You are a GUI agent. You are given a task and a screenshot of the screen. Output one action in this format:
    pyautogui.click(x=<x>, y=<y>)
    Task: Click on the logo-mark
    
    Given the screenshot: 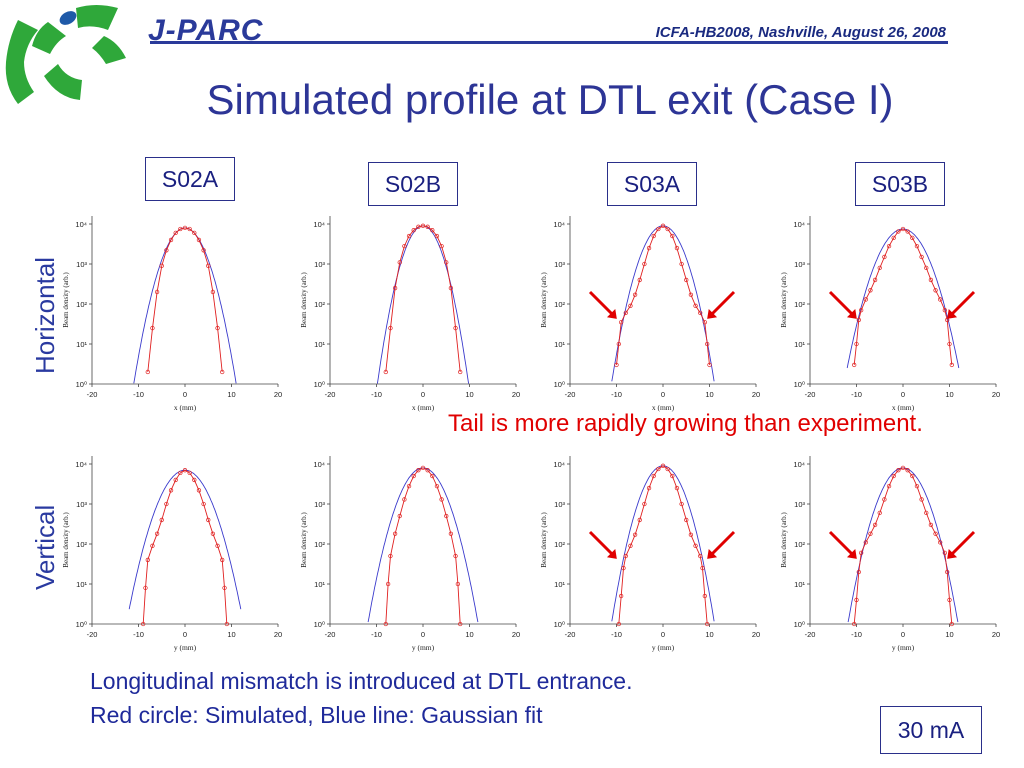 What is the action you would take?
    pyautogui.click(x=65, y=54)
    